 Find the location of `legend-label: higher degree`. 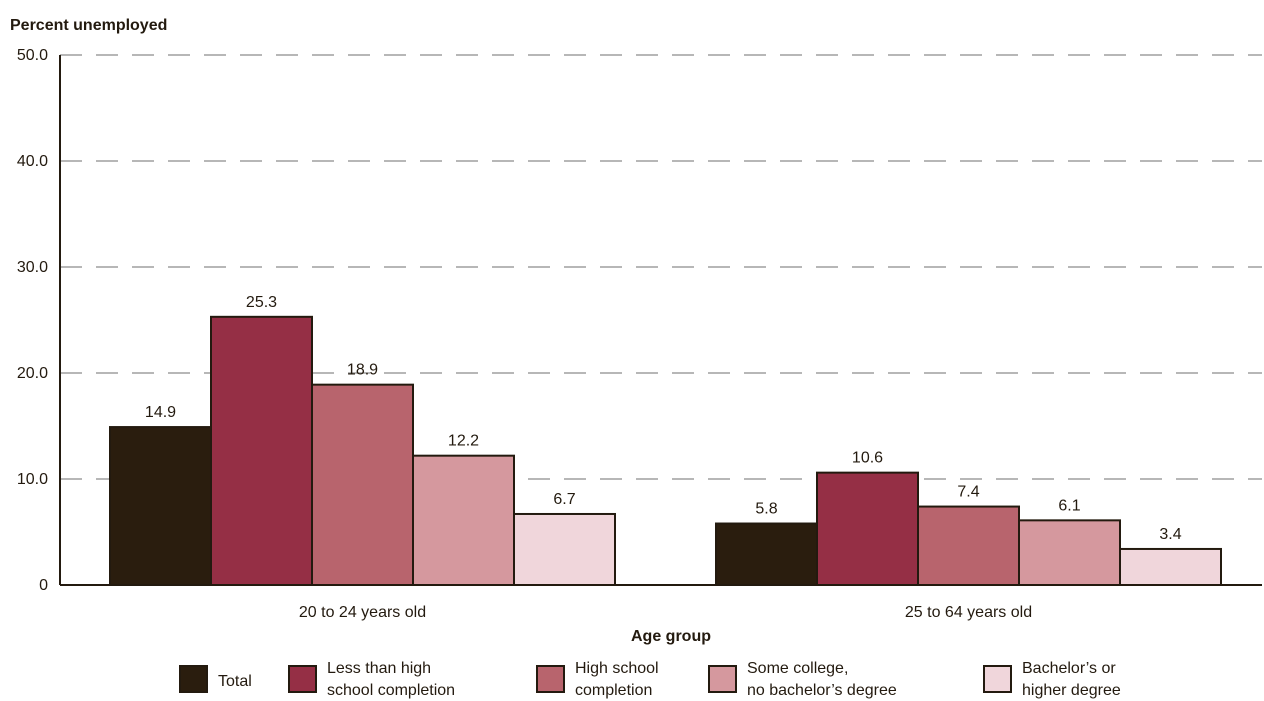

legend-label: higher degree is located at coordinates (1071, 690).